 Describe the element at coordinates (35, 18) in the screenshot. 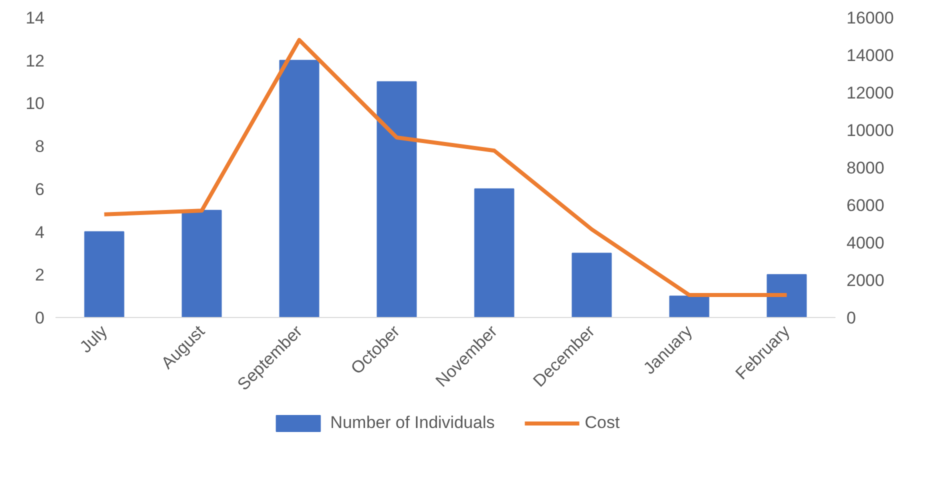

I see `y-tick-label: 14` at that location.